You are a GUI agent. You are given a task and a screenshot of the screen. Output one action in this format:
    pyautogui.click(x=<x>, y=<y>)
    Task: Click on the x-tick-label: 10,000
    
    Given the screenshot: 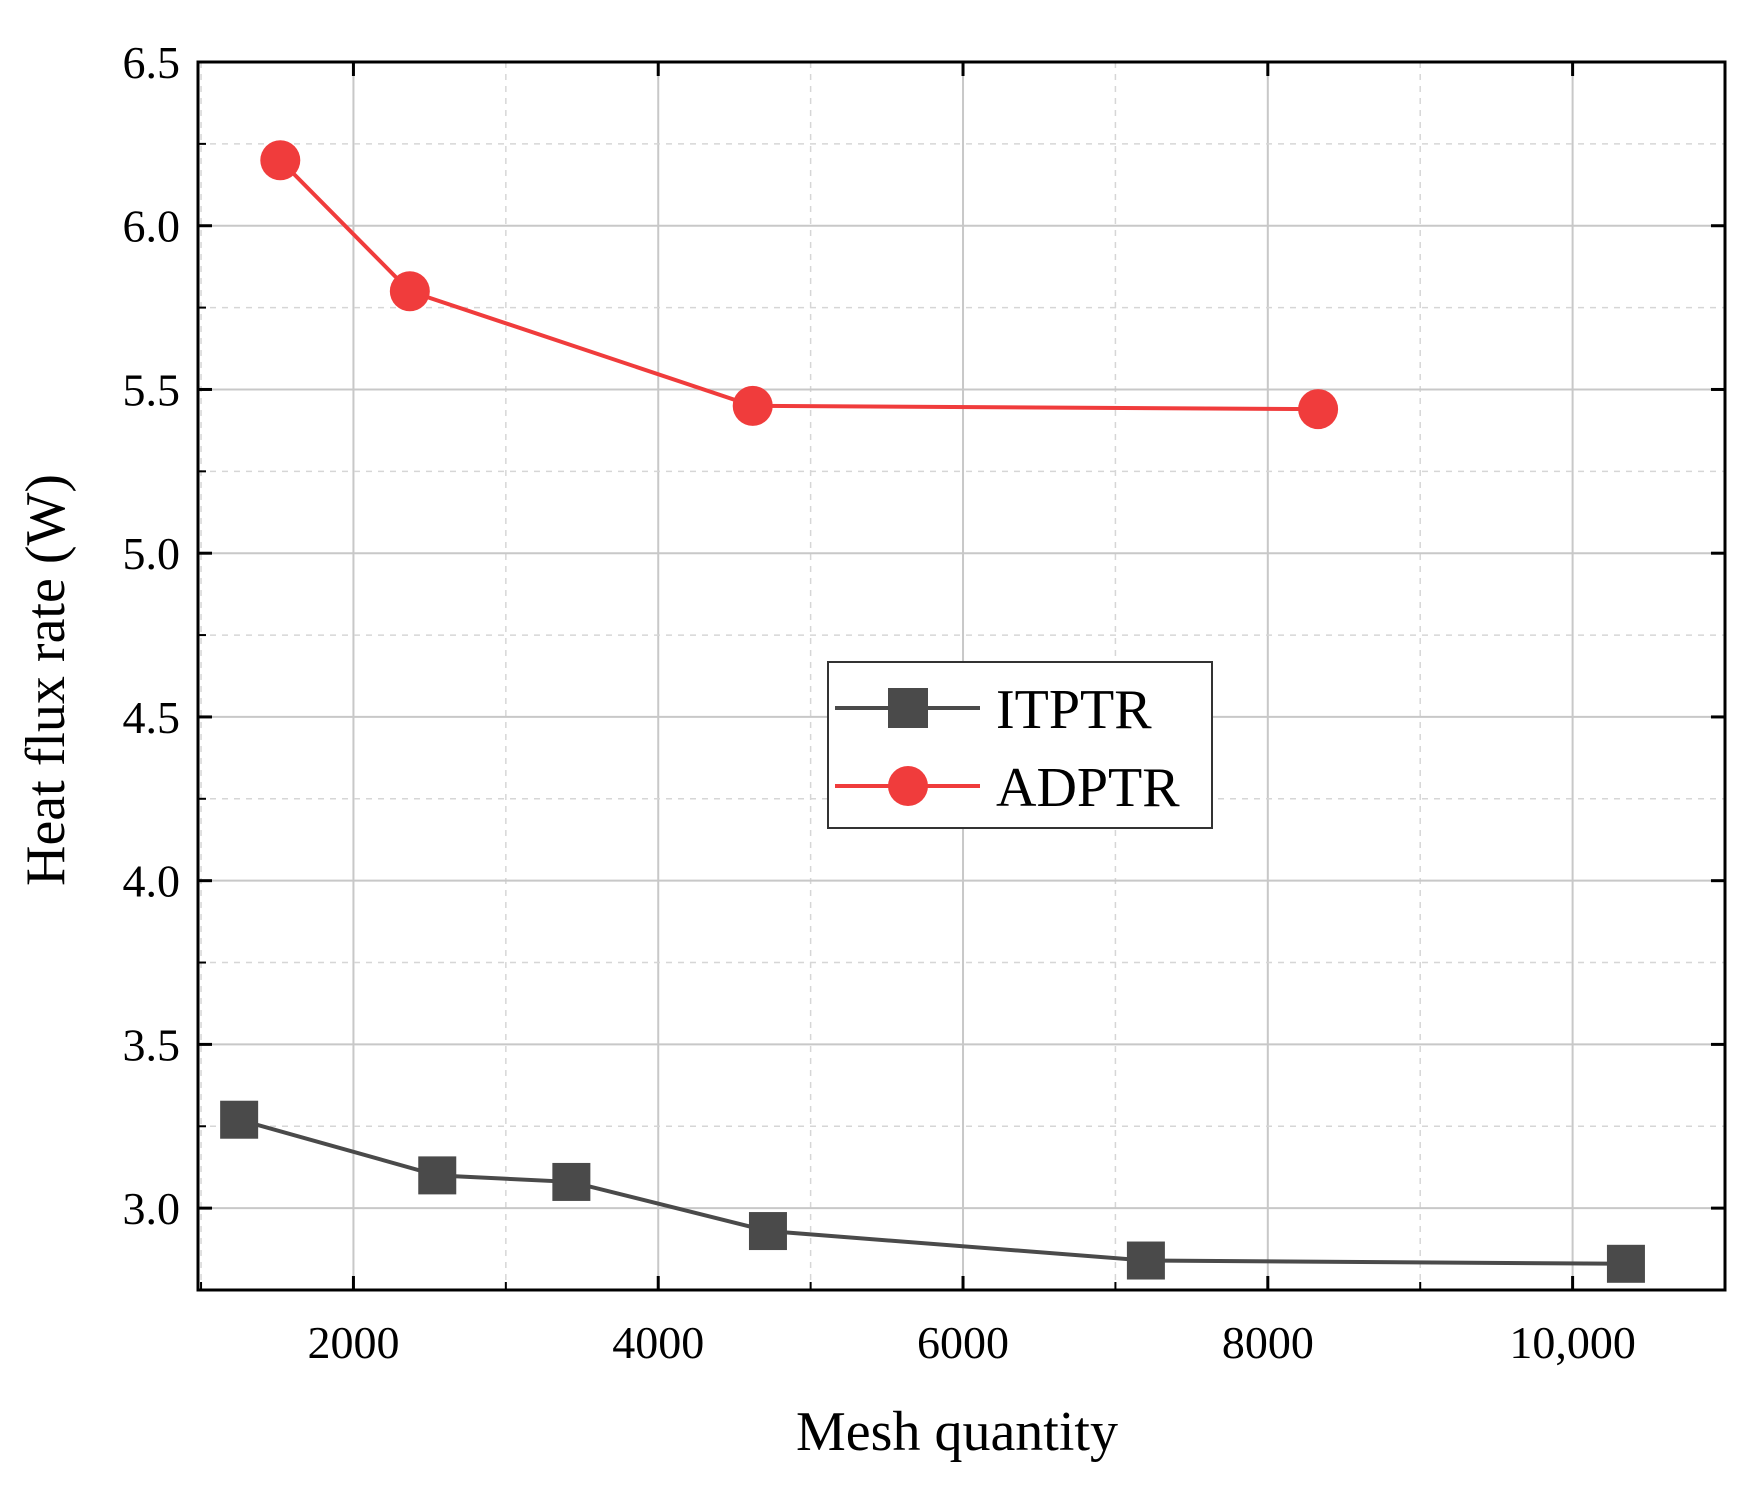 What is the action you would take?
    pyautogui.click(x=1572, y=1342)
    